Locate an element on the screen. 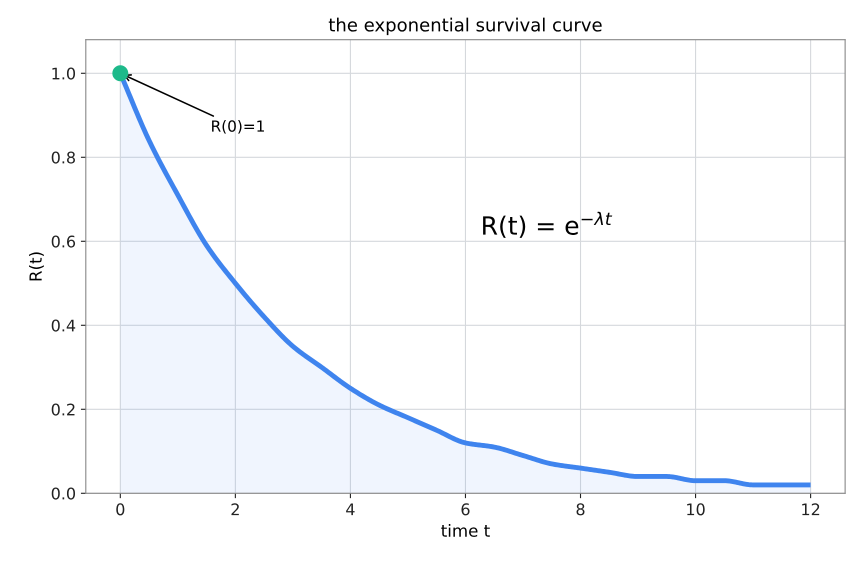  y-tick-label: 0.6 is located at coordinates (64, 242).